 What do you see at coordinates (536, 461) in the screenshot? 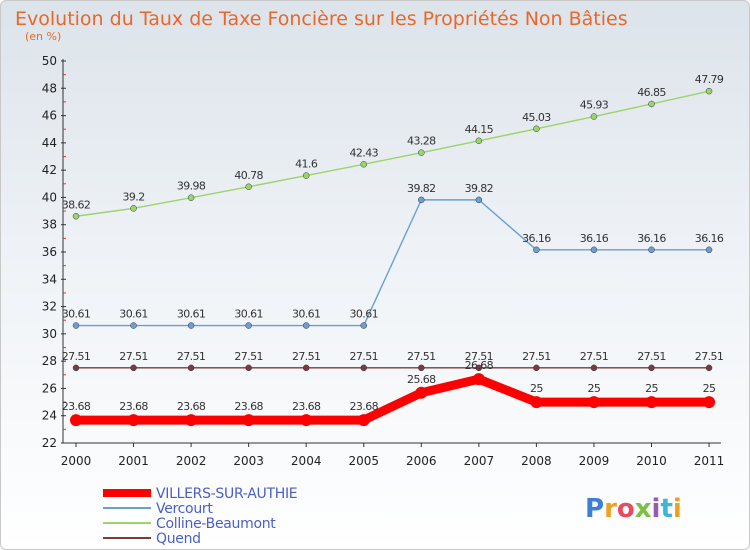
I see `x-tick-label: 2008` at bounding box center [536, 461].